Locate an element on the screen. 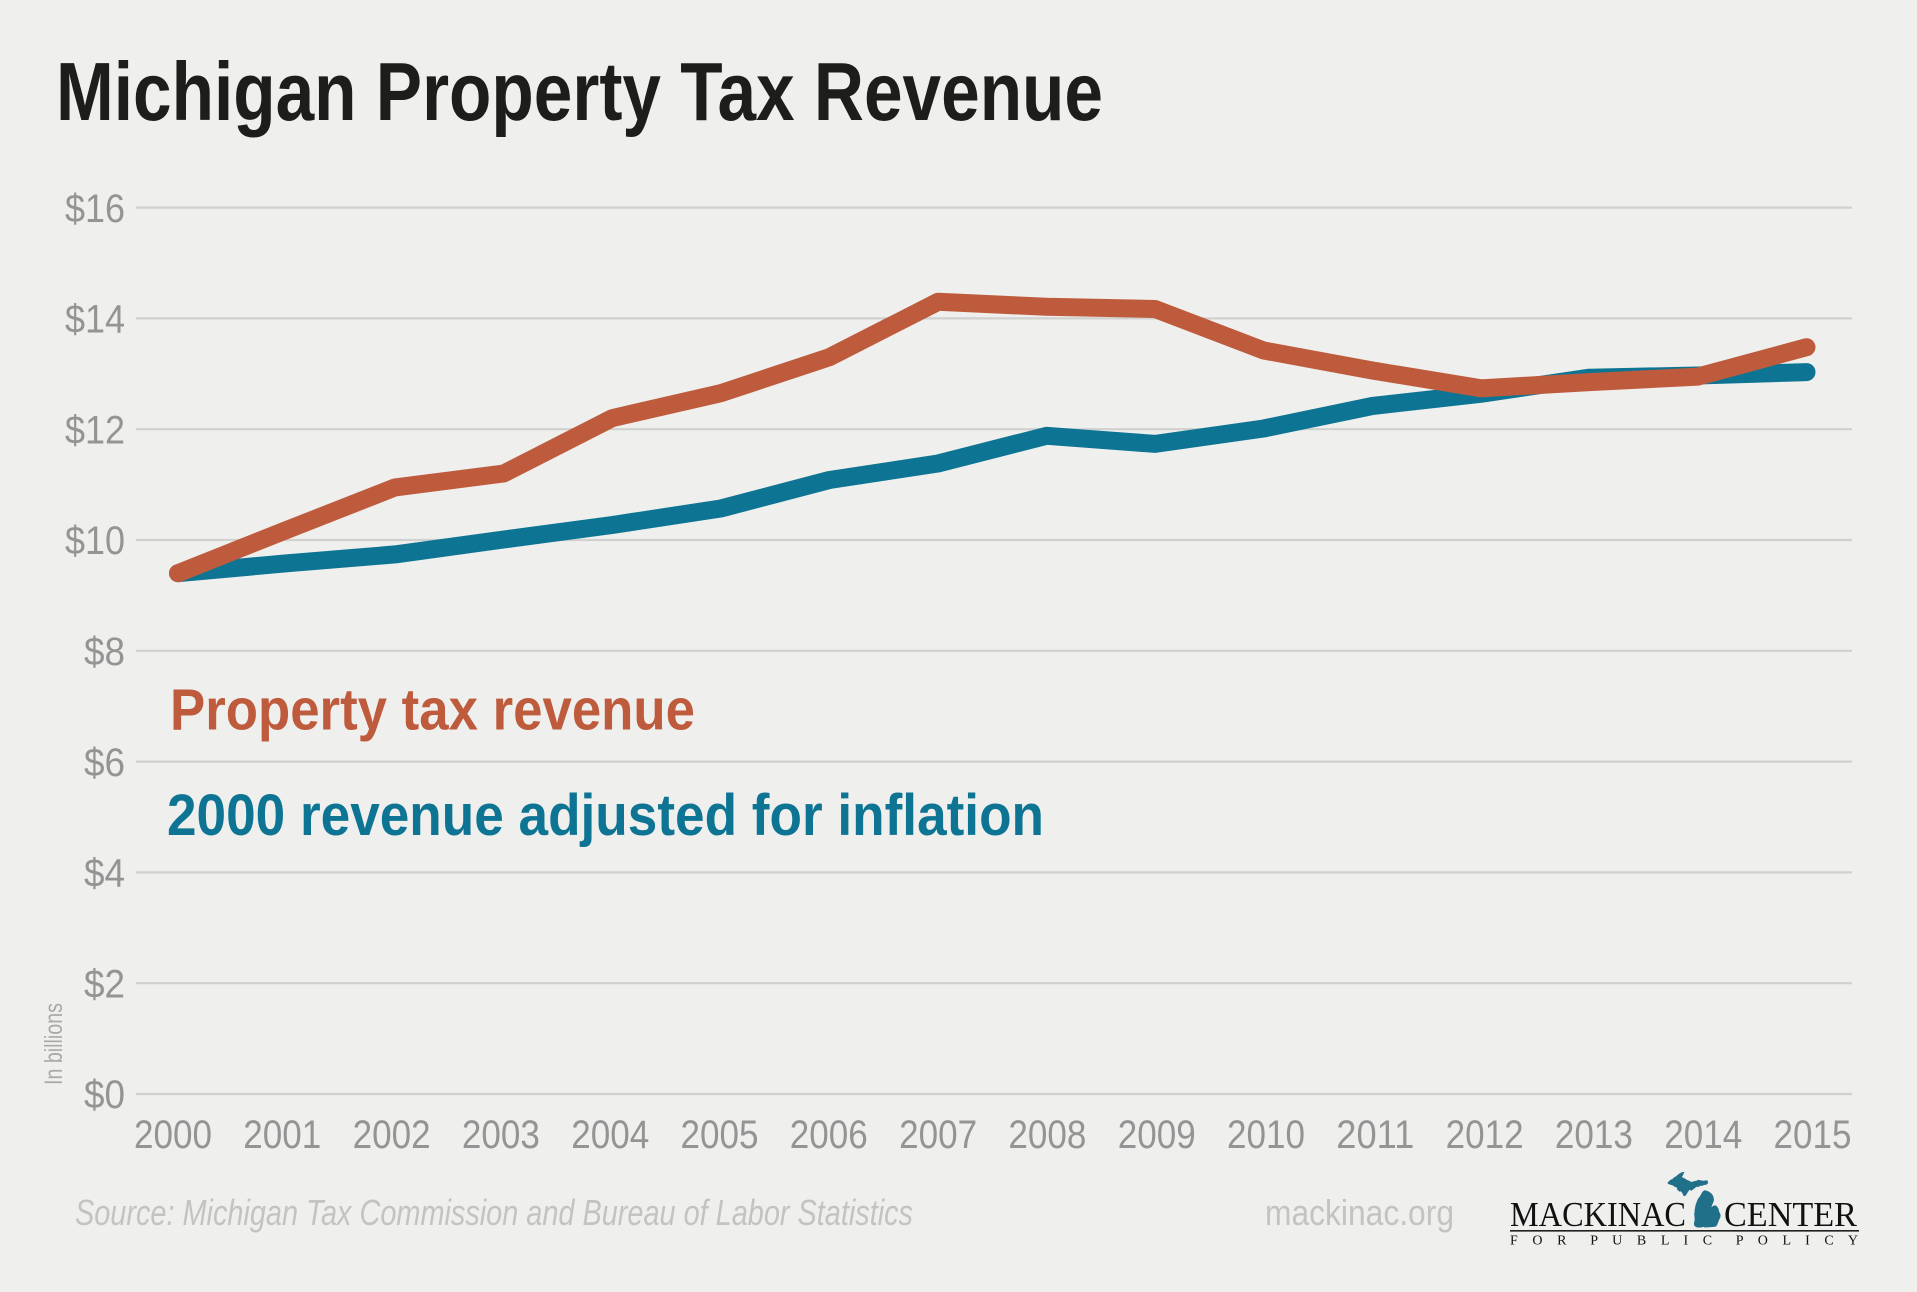 The image size is (1917, 1292). svg-text: $4 is located at coordinates (104, 874).